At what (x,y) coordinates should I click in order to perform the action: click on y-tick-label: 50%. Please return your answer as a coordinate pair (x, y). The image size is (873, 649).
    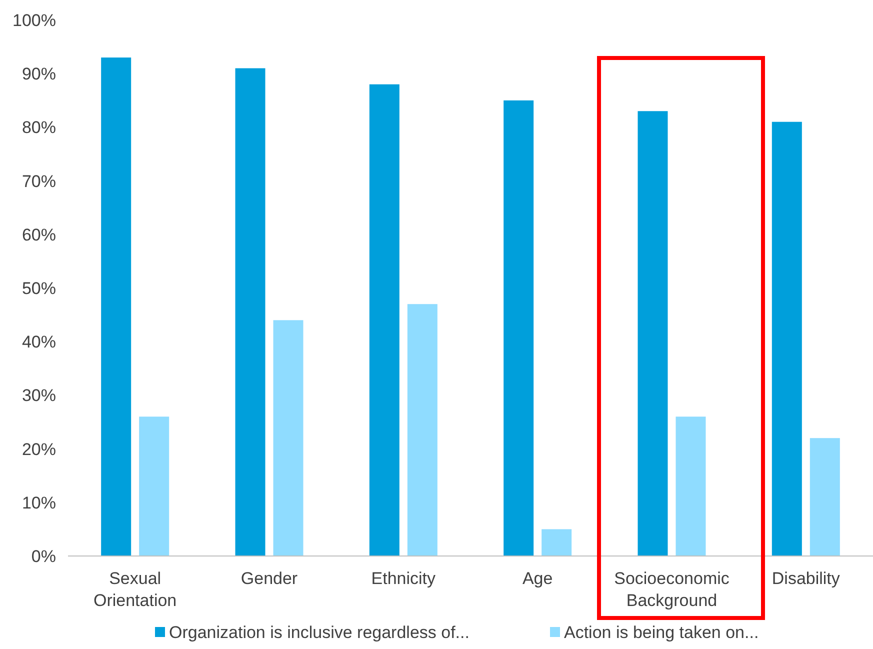
    Looking at the image, I should click on (39, 288).